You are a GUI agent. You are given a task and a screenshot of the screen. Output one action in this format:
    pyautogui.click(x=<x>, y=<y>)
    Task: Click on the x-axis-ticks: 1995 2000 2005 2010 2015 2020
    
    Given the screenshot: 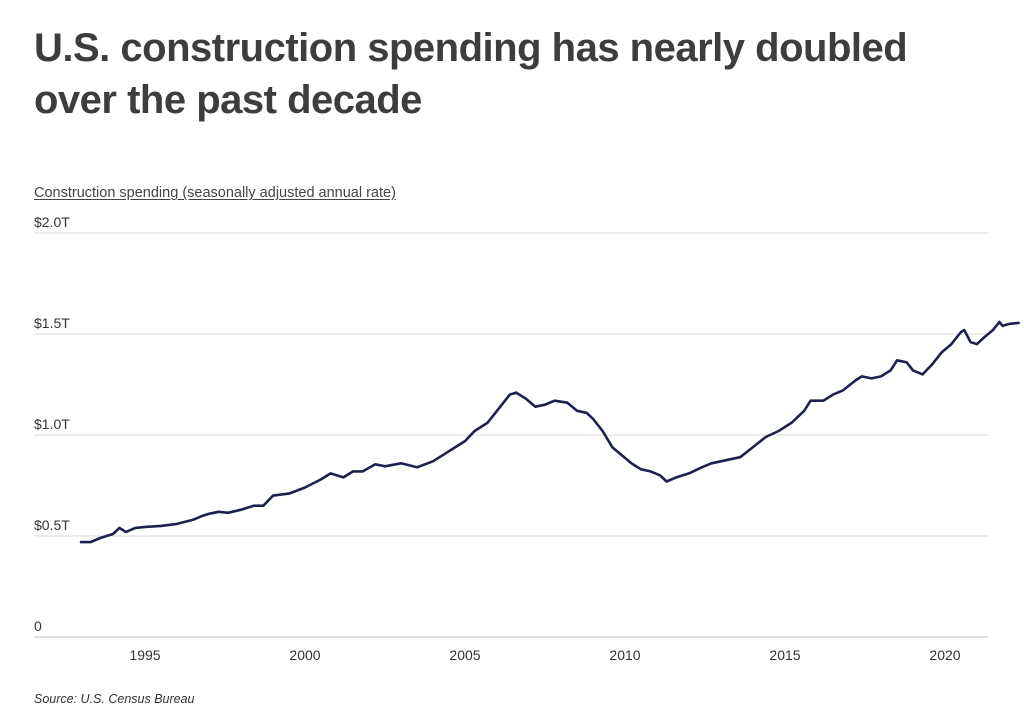 What is the action you would take?
    pyautogui.click(x=544, y=655)
    